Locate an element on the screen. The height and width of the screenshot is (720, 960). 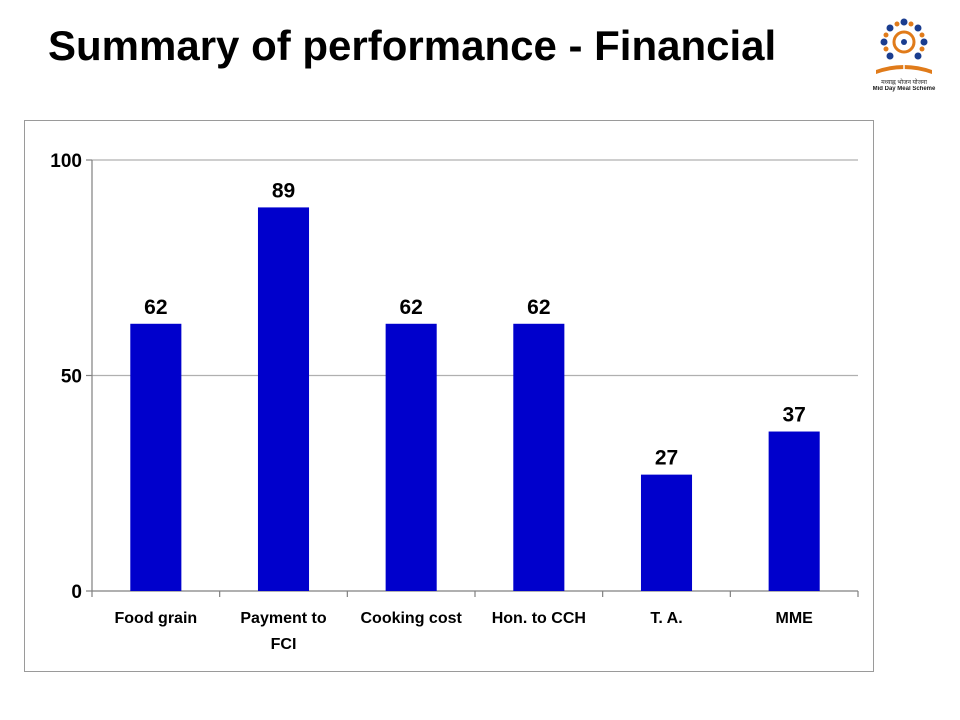
x-tick-label: Hon. to CCH is located at coordinates (539, 618).